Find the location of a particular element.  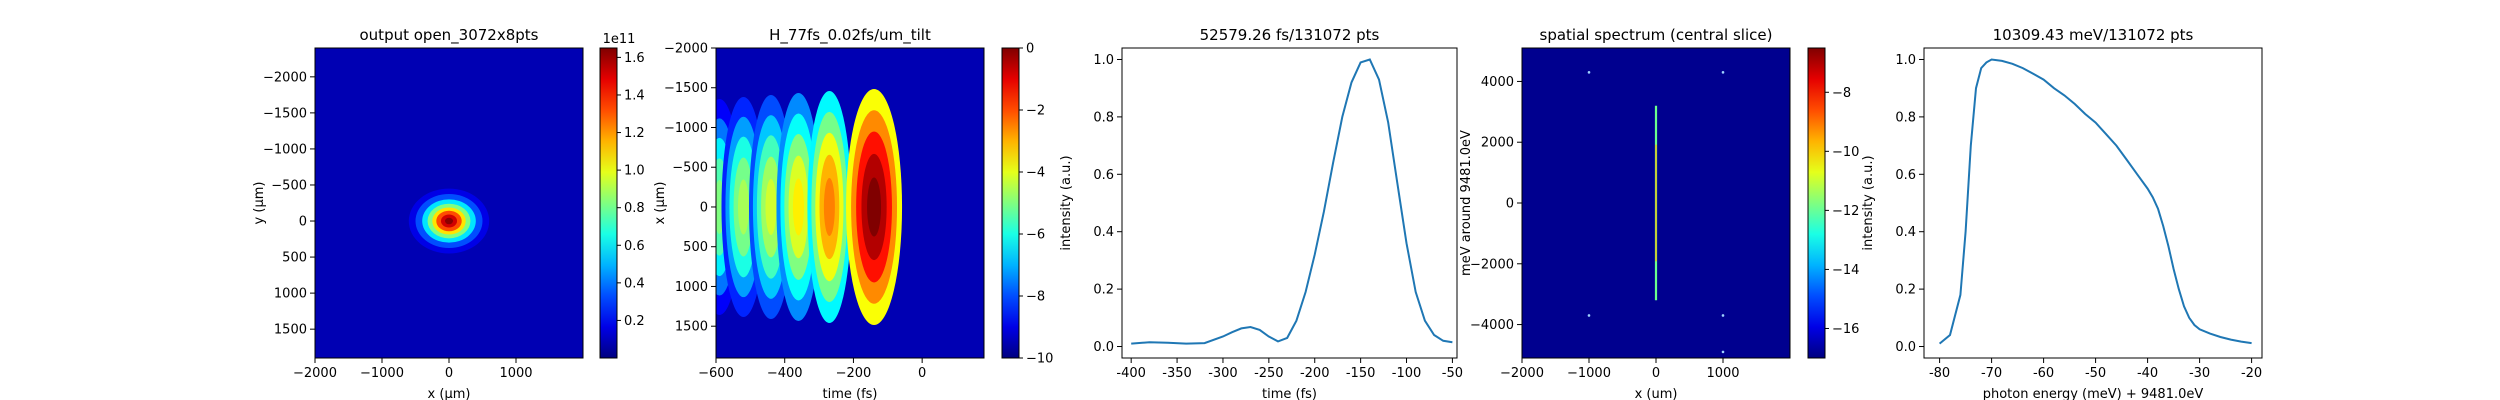

y-tick-label: 4000 is located at coordinates (1497, 82).